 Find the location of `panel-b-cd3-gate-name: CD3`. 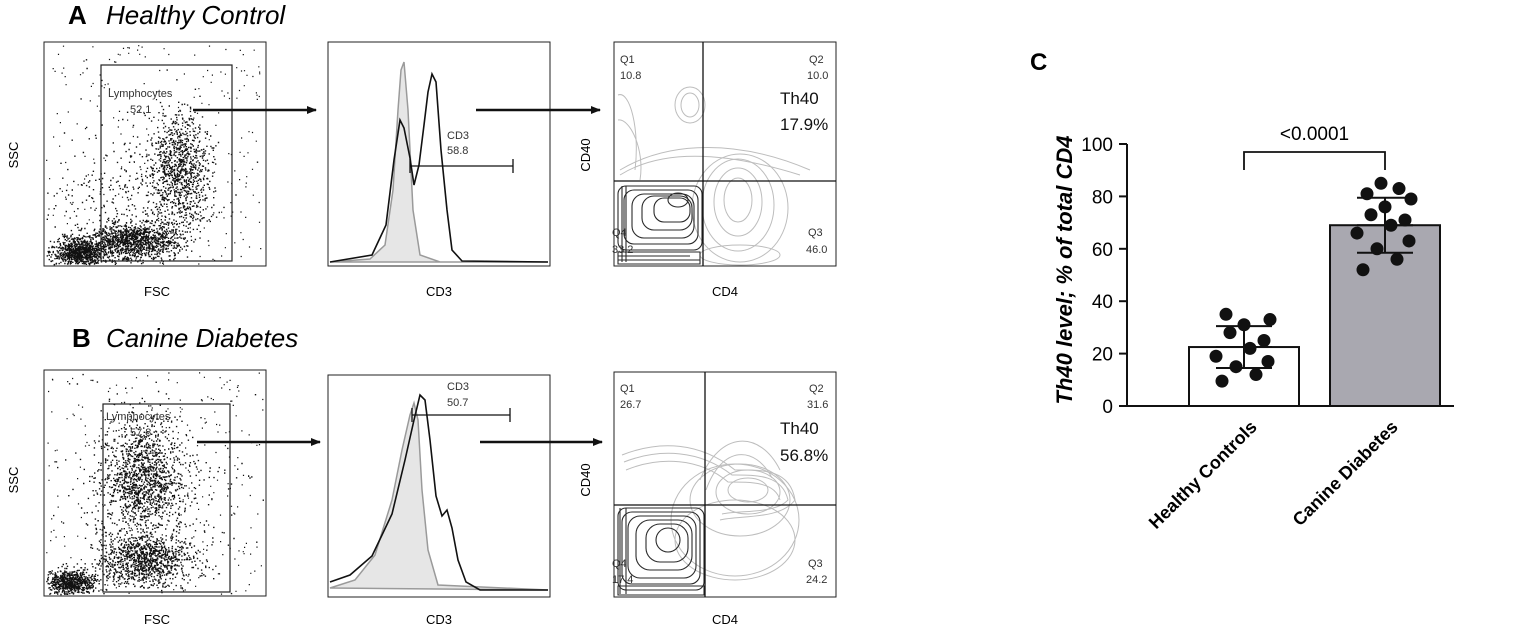

panel-b-cd3-gate-name: CD3 is located at coordinates (458, 387).